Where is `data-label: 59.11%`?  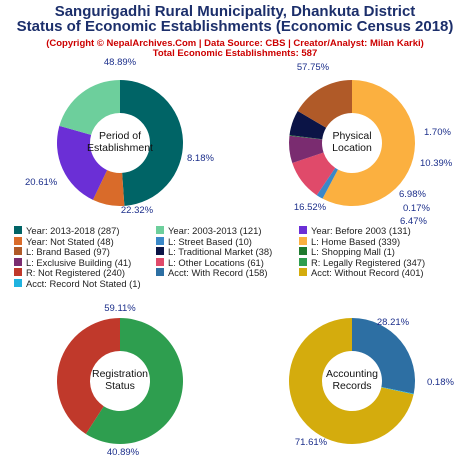 data-label: 59.11% is located at coordinates (120, 308).